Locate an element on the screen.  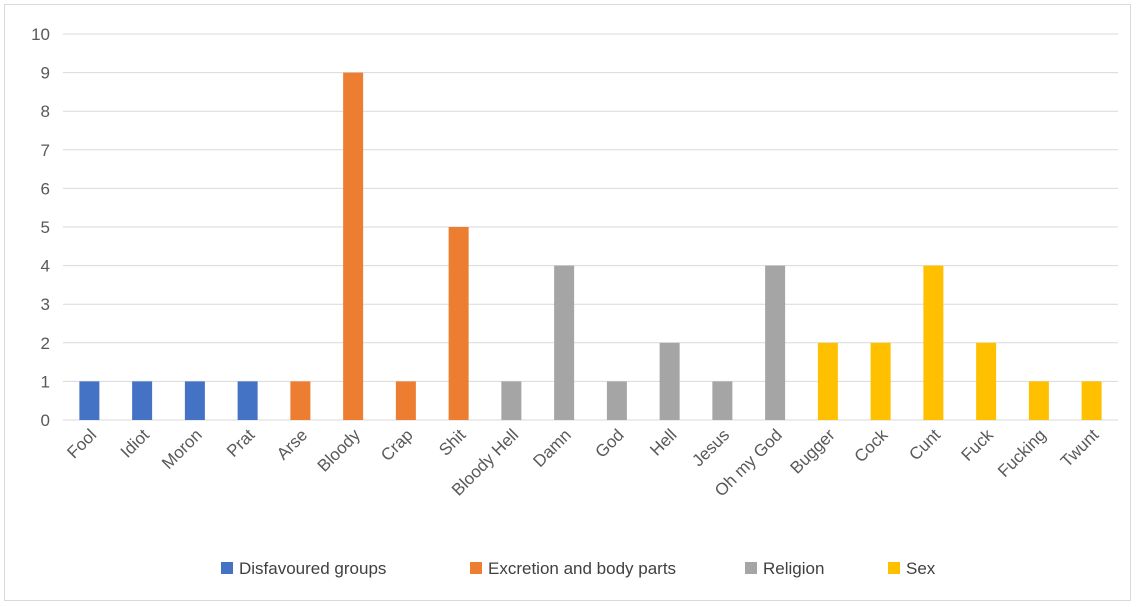
x-tick-label: Bugger is located at coordinates (812, 451).